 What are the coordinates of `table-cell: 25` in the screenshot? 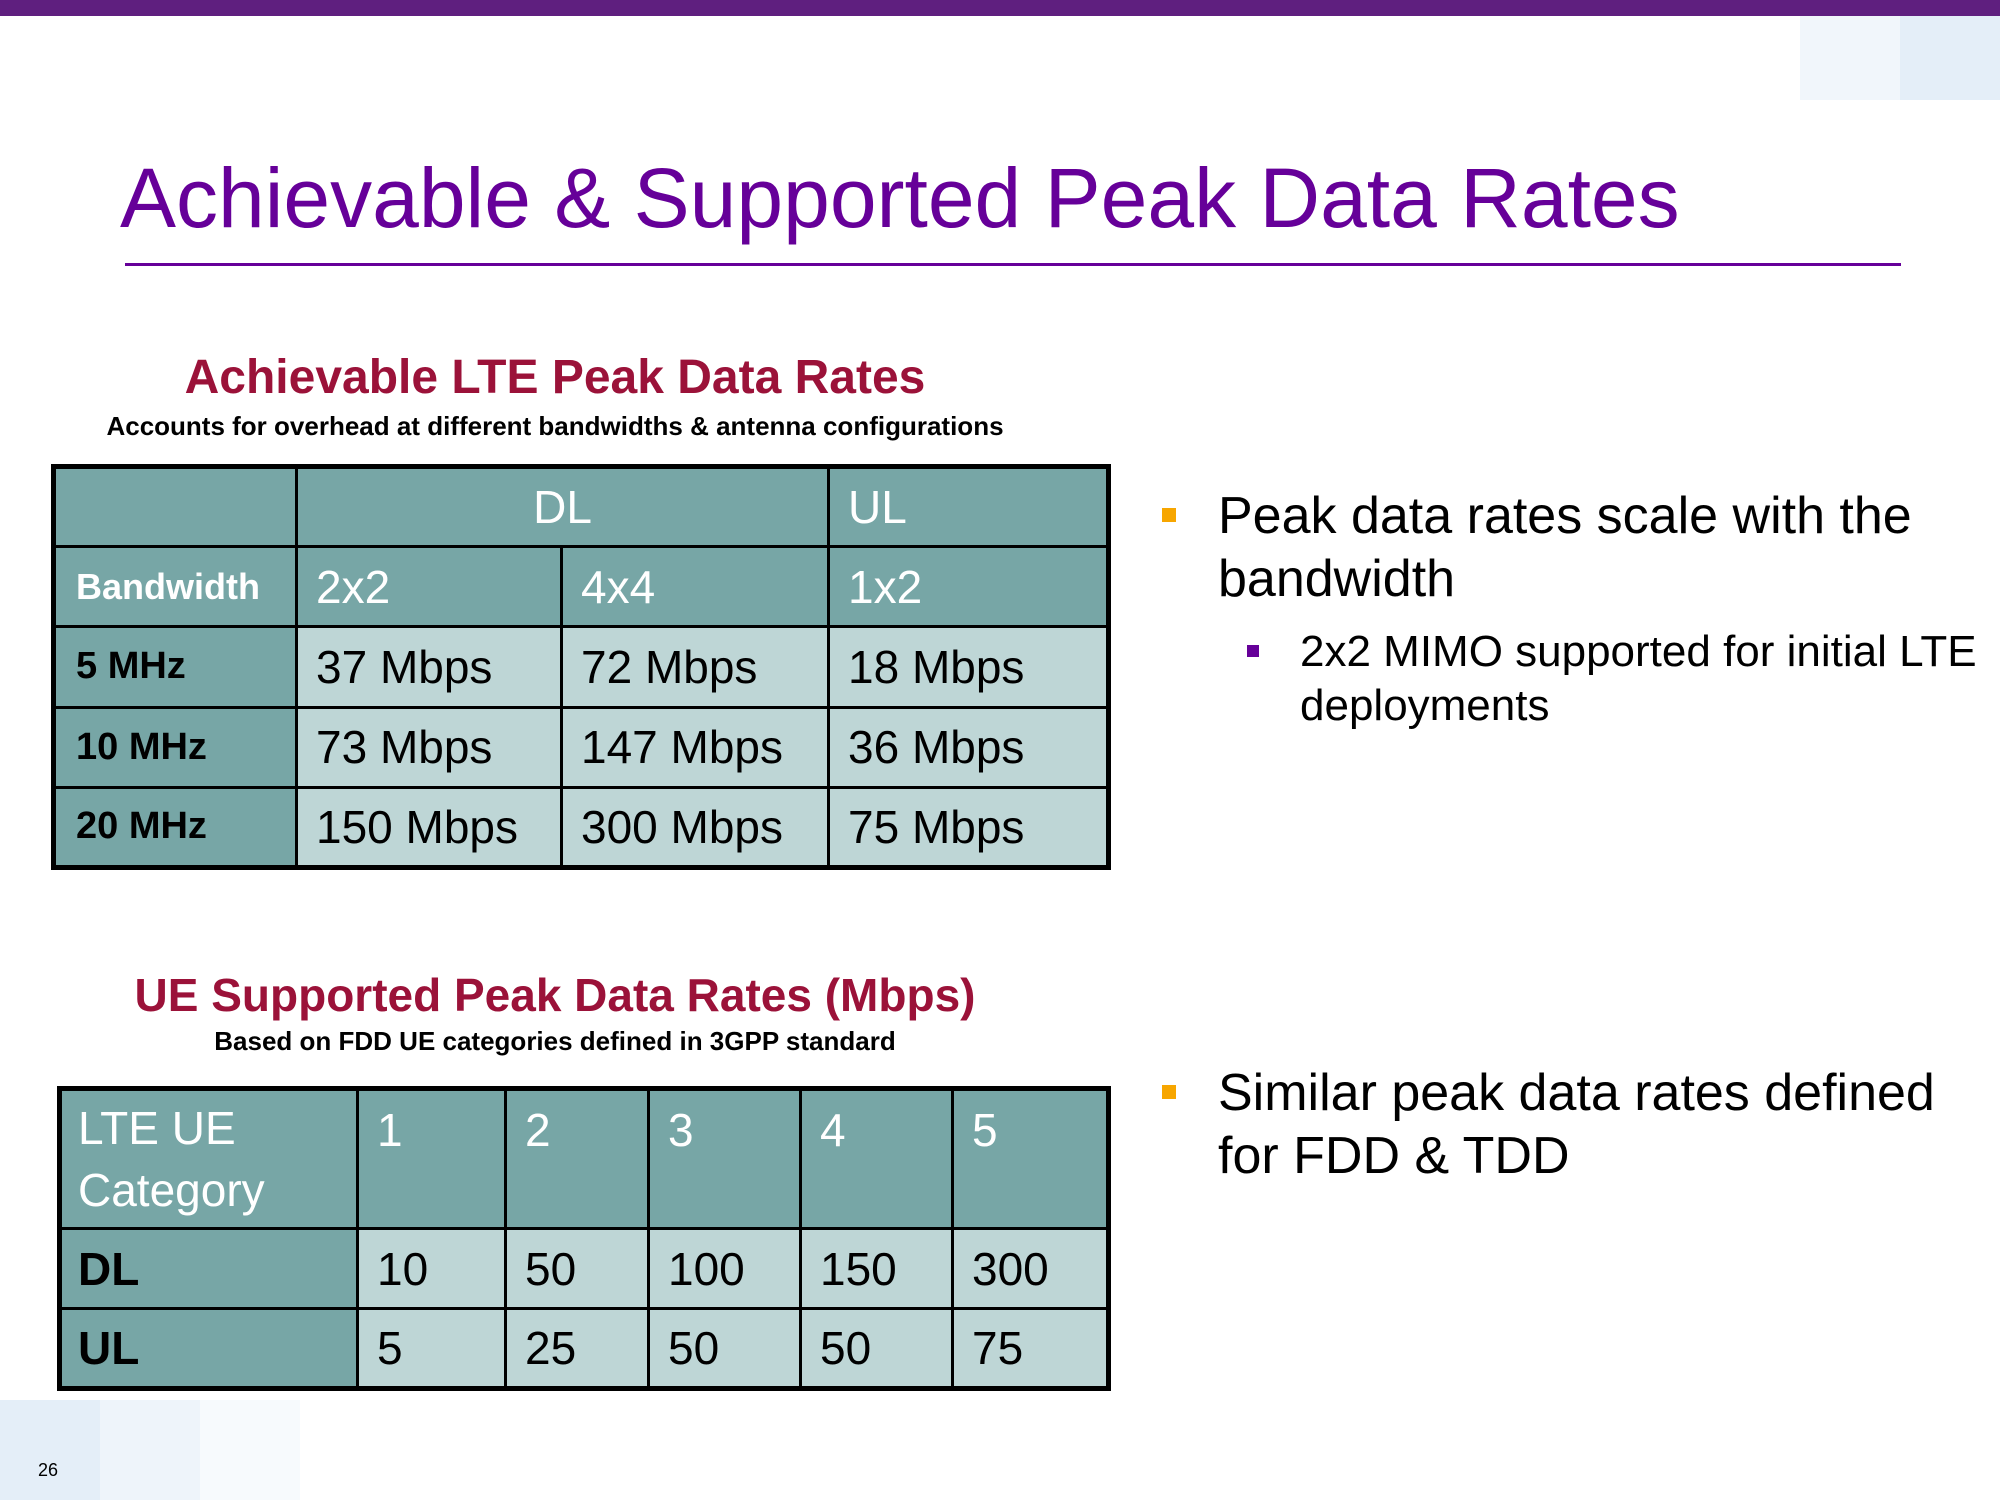 It's located at (577, 1348).